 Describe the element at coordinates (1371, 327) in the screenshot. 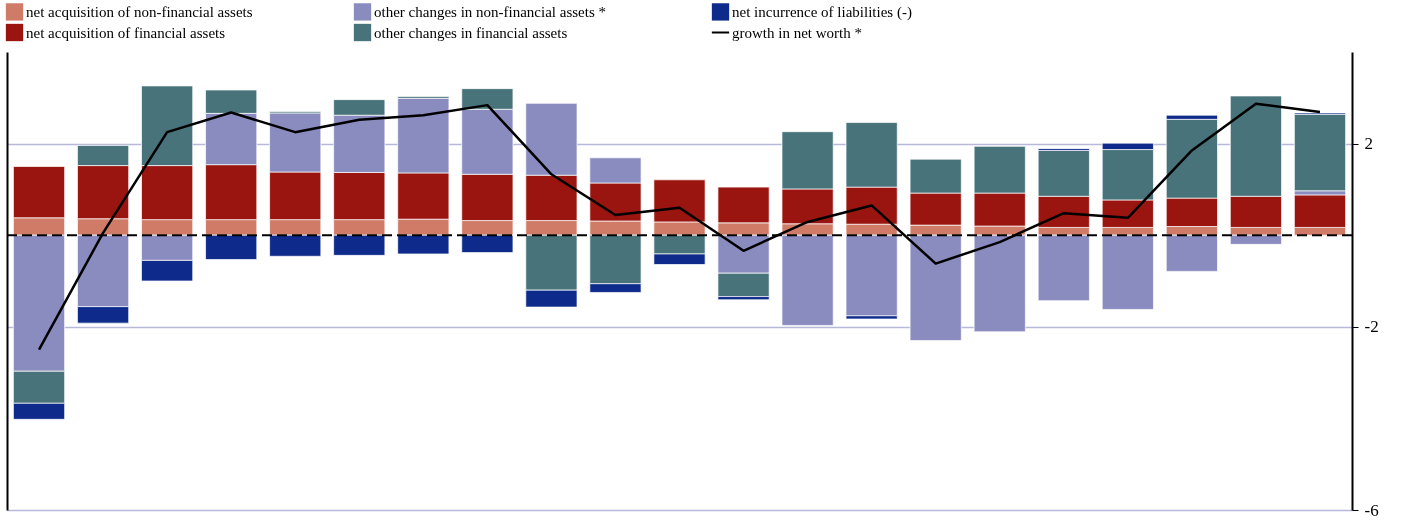

I see `y-tick-label: -2` at that location.